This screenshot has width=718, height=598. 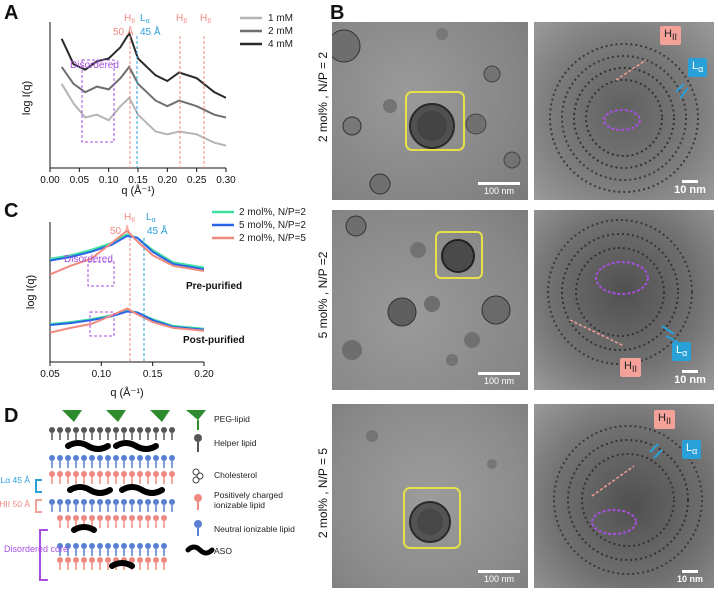 What do you see at coordinates (11, 416) in the screenshot?
I see `panel-letter-d: D` at bounding box center [11, 416].